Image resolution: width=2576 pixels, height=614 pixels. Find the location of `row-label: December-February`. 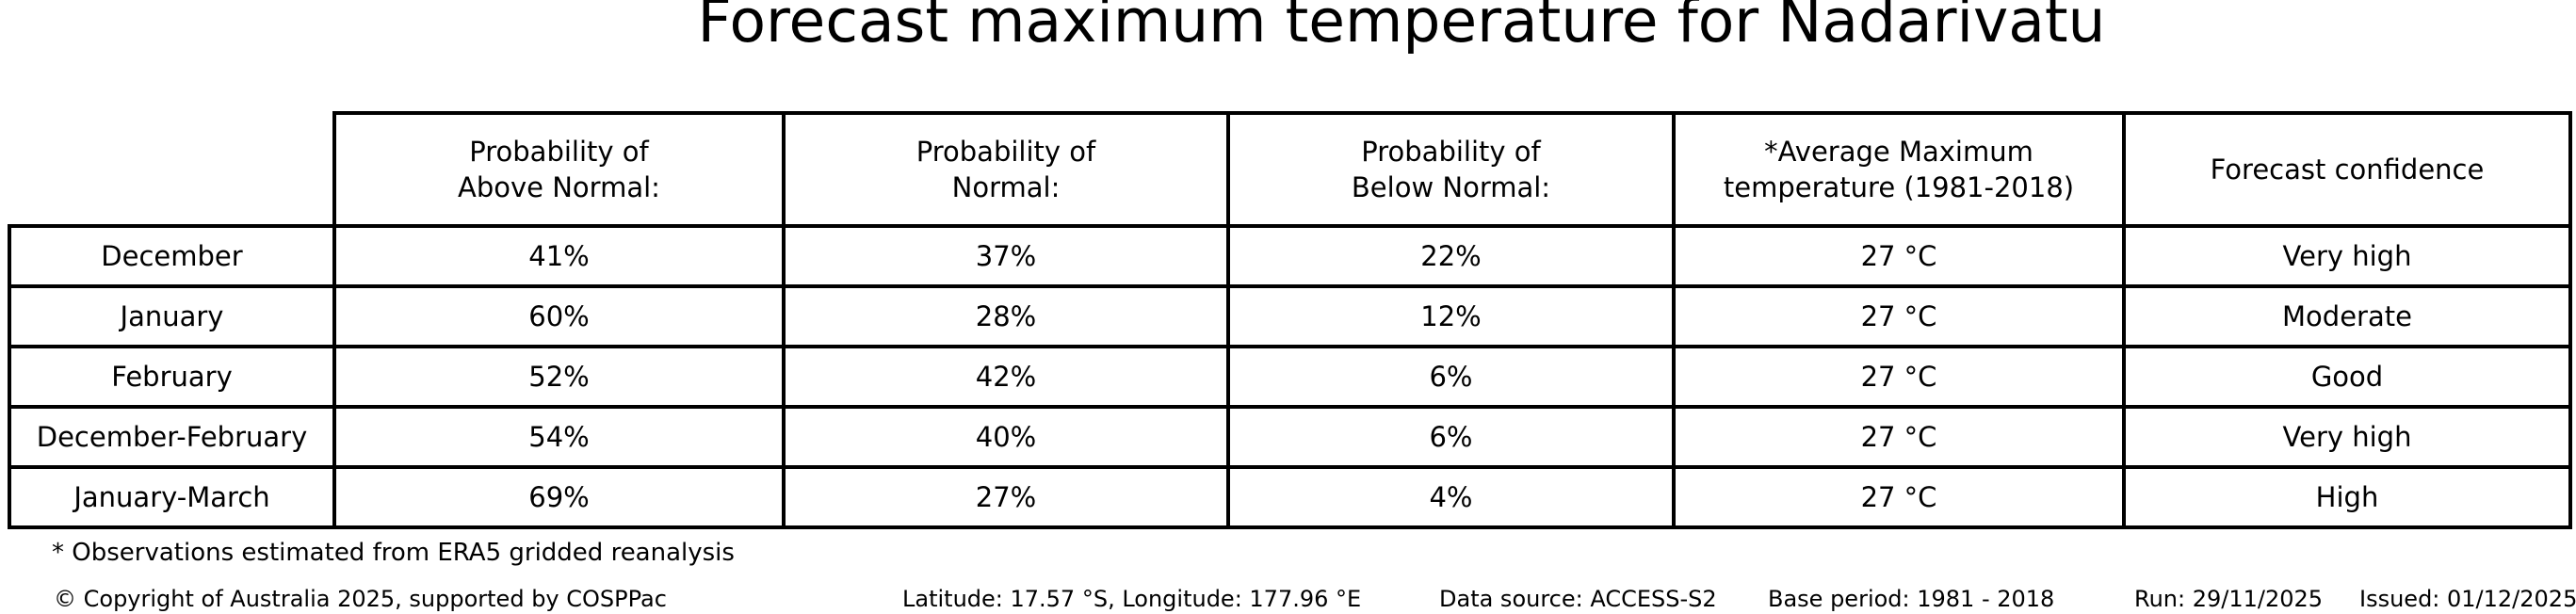

row-label: December-February is located at coordinates (172, 437).